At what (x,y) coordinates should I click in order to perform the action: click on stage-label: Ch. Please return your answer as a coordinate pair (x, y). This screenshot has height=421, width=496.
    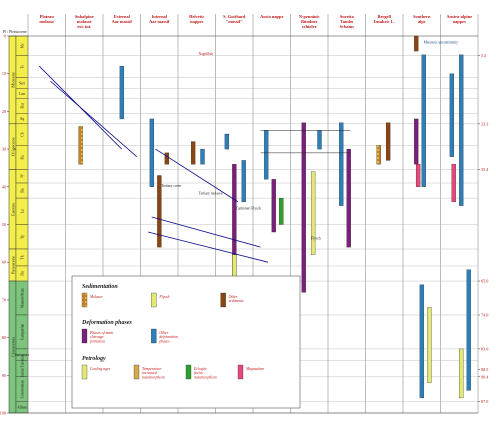
    Looking at the image, I should click on (23, 134).